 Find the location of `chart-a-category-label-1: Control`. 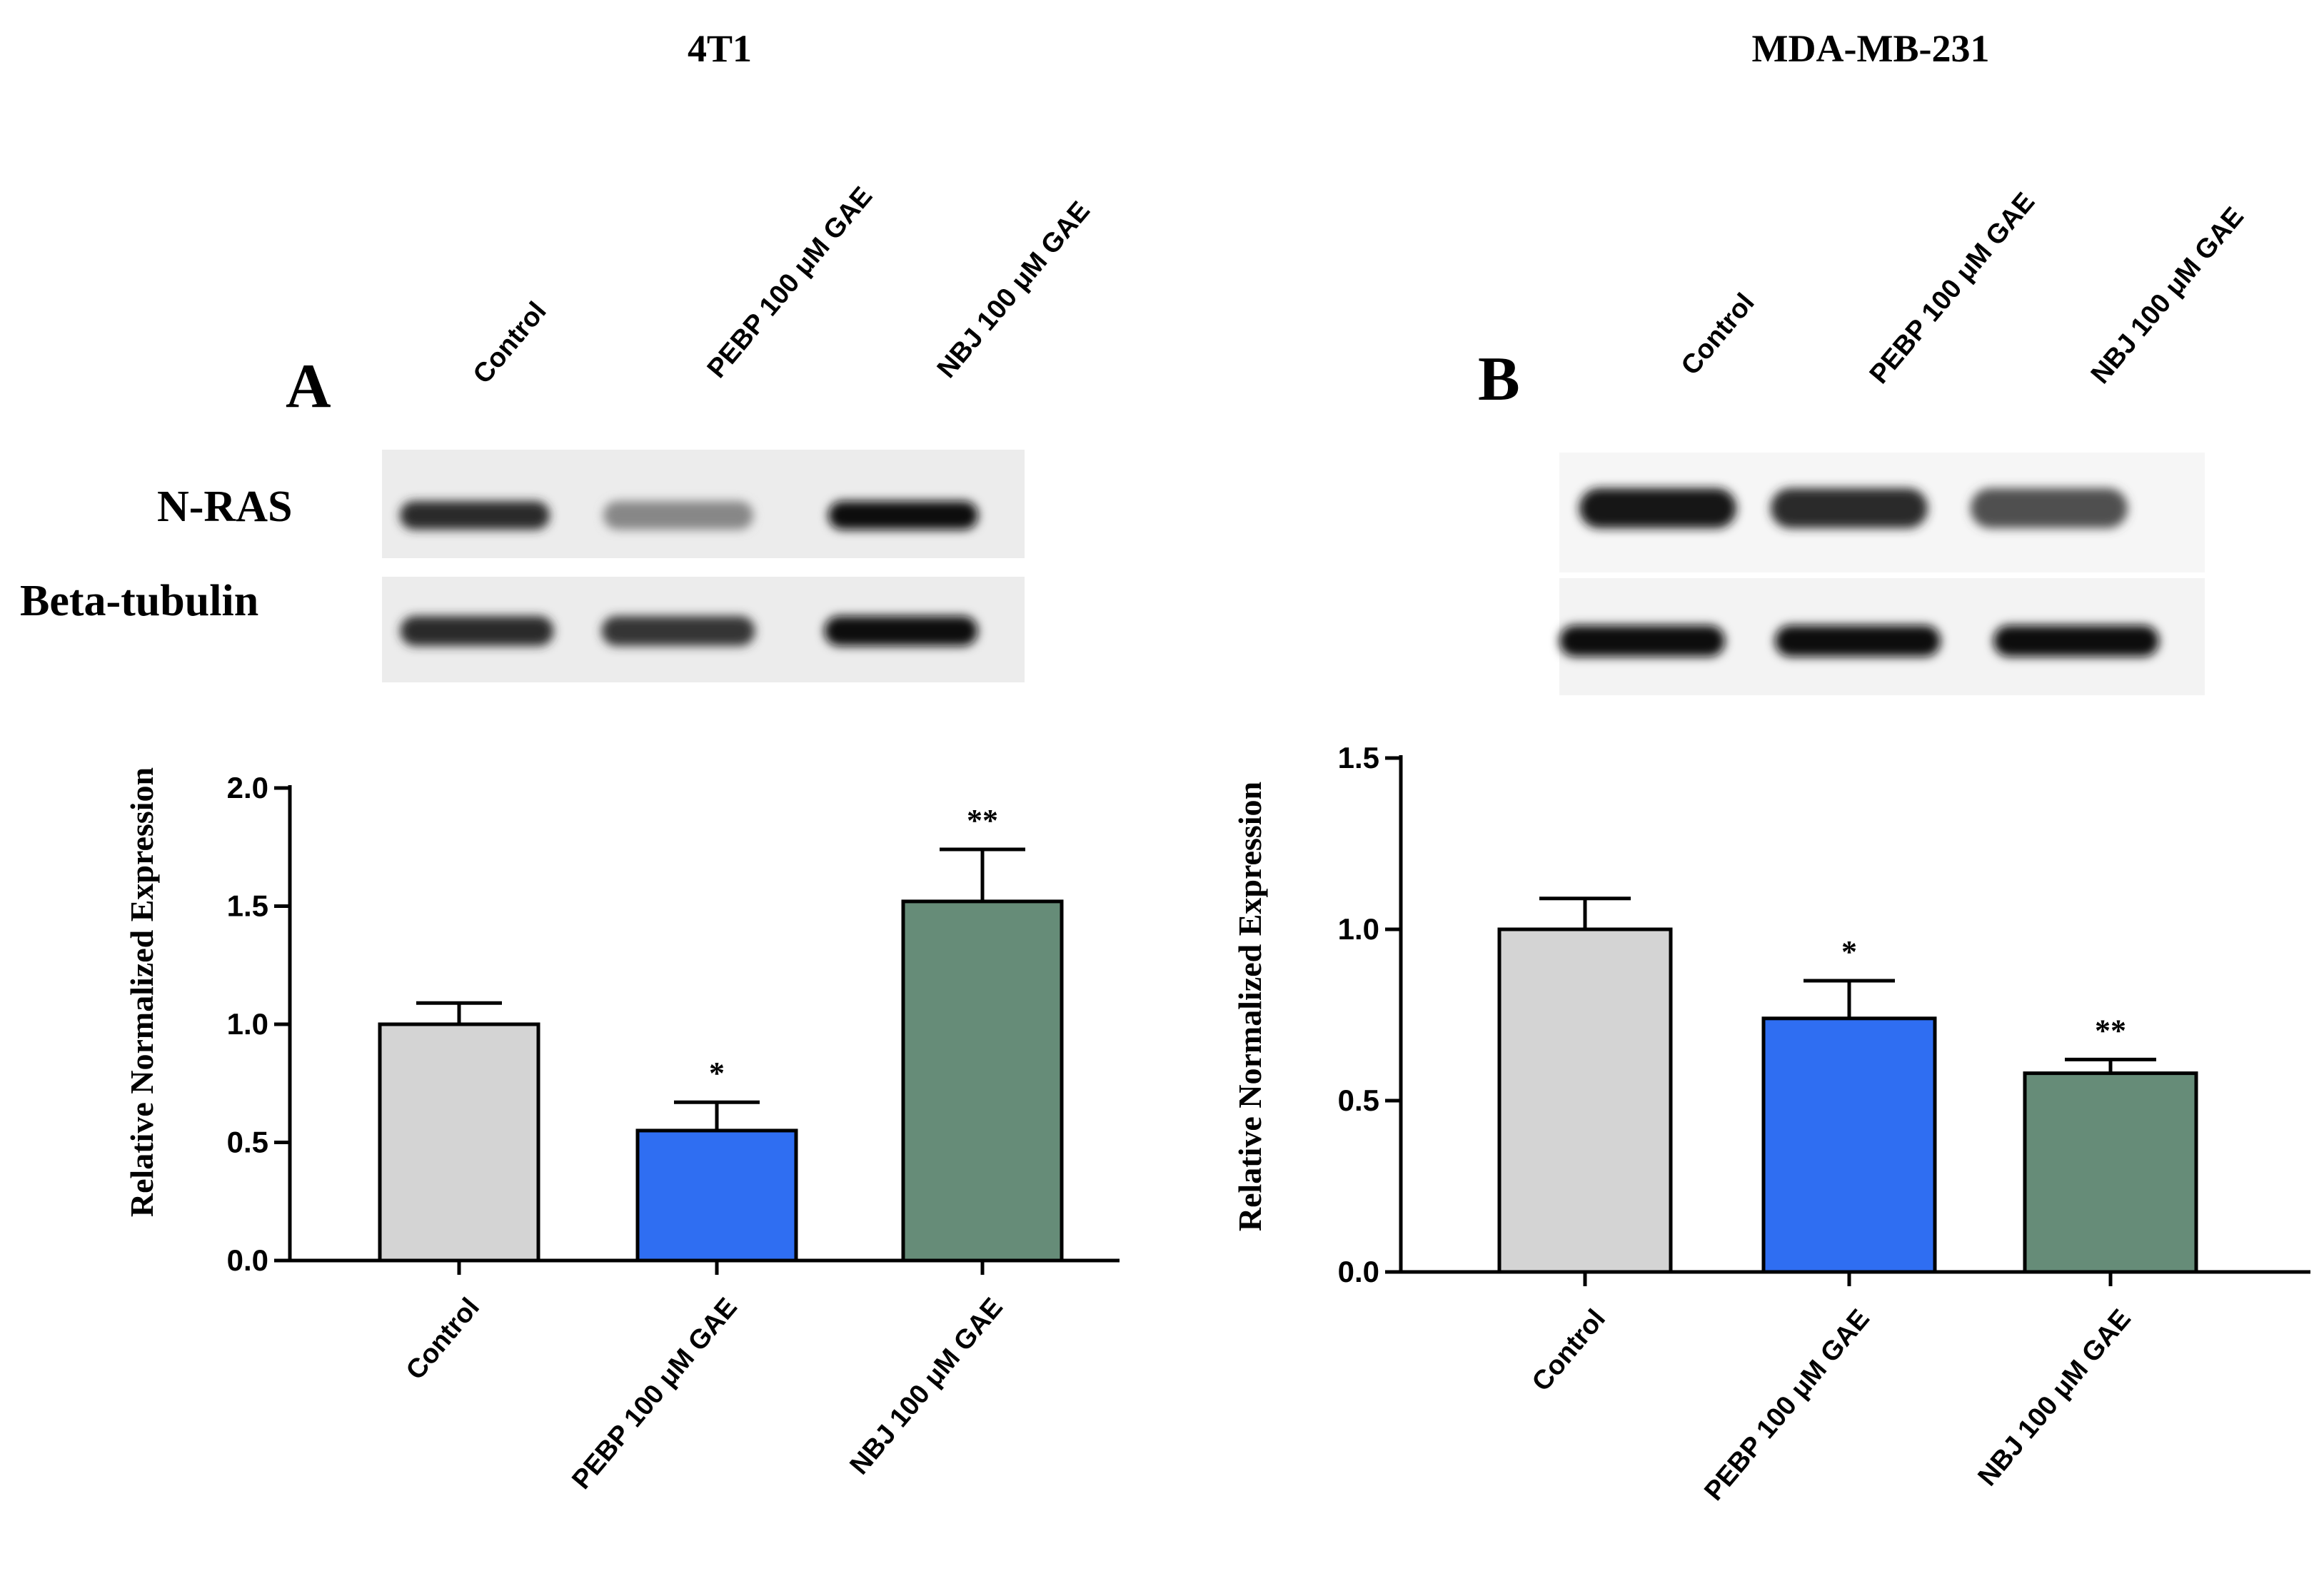

chart-a-category-label-1: Control is located at coordinates (443, 1339).